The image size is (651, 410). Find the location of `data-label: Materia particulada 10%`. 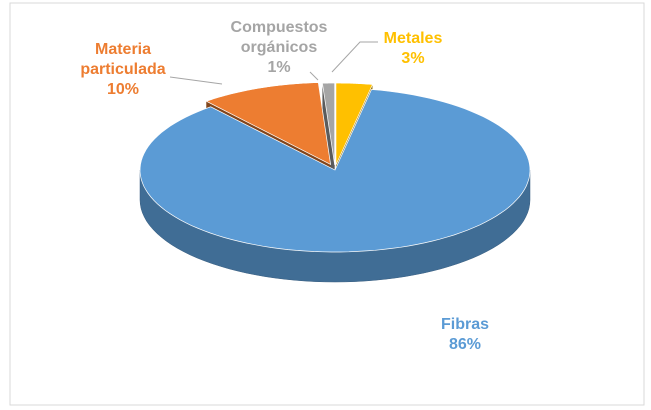

data-label: Materia particulada 10% is located at coordinates (123, 70).